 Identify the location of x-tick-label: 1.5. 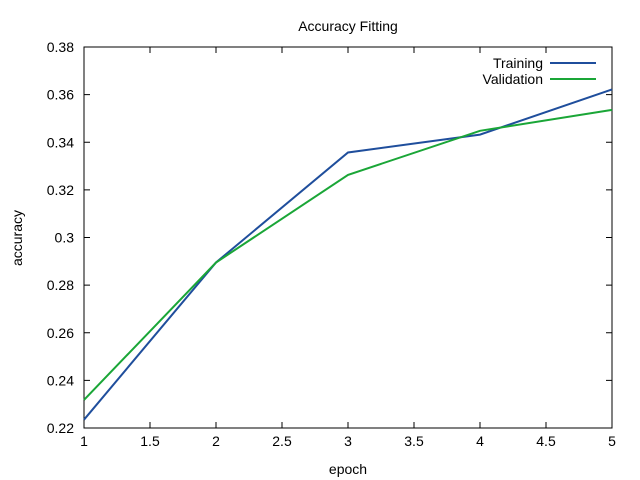
(150, 441).